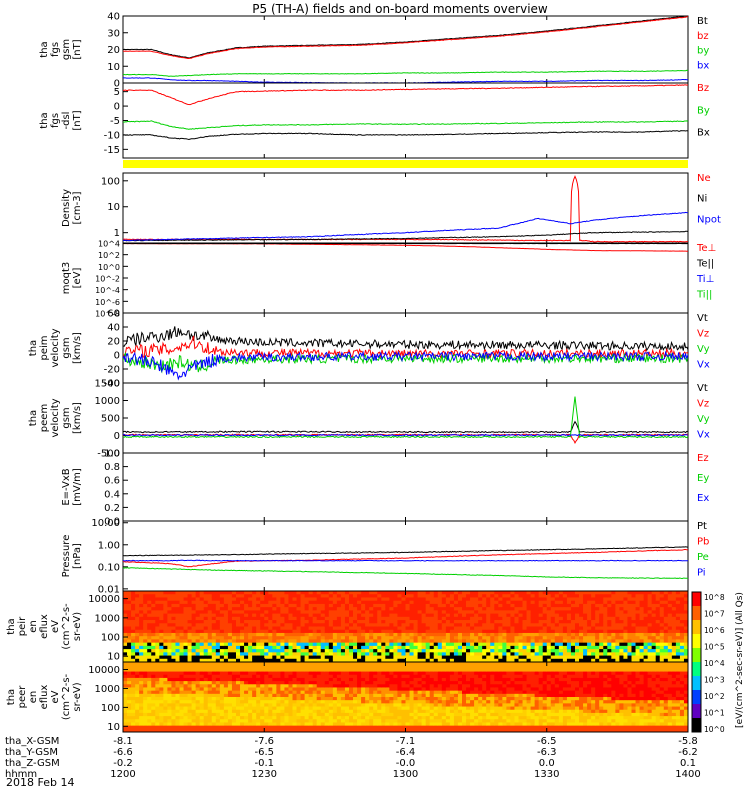  Describe the element at coordinates (405, 348) in the screenshot. I see `series-line-Vz` at that location.